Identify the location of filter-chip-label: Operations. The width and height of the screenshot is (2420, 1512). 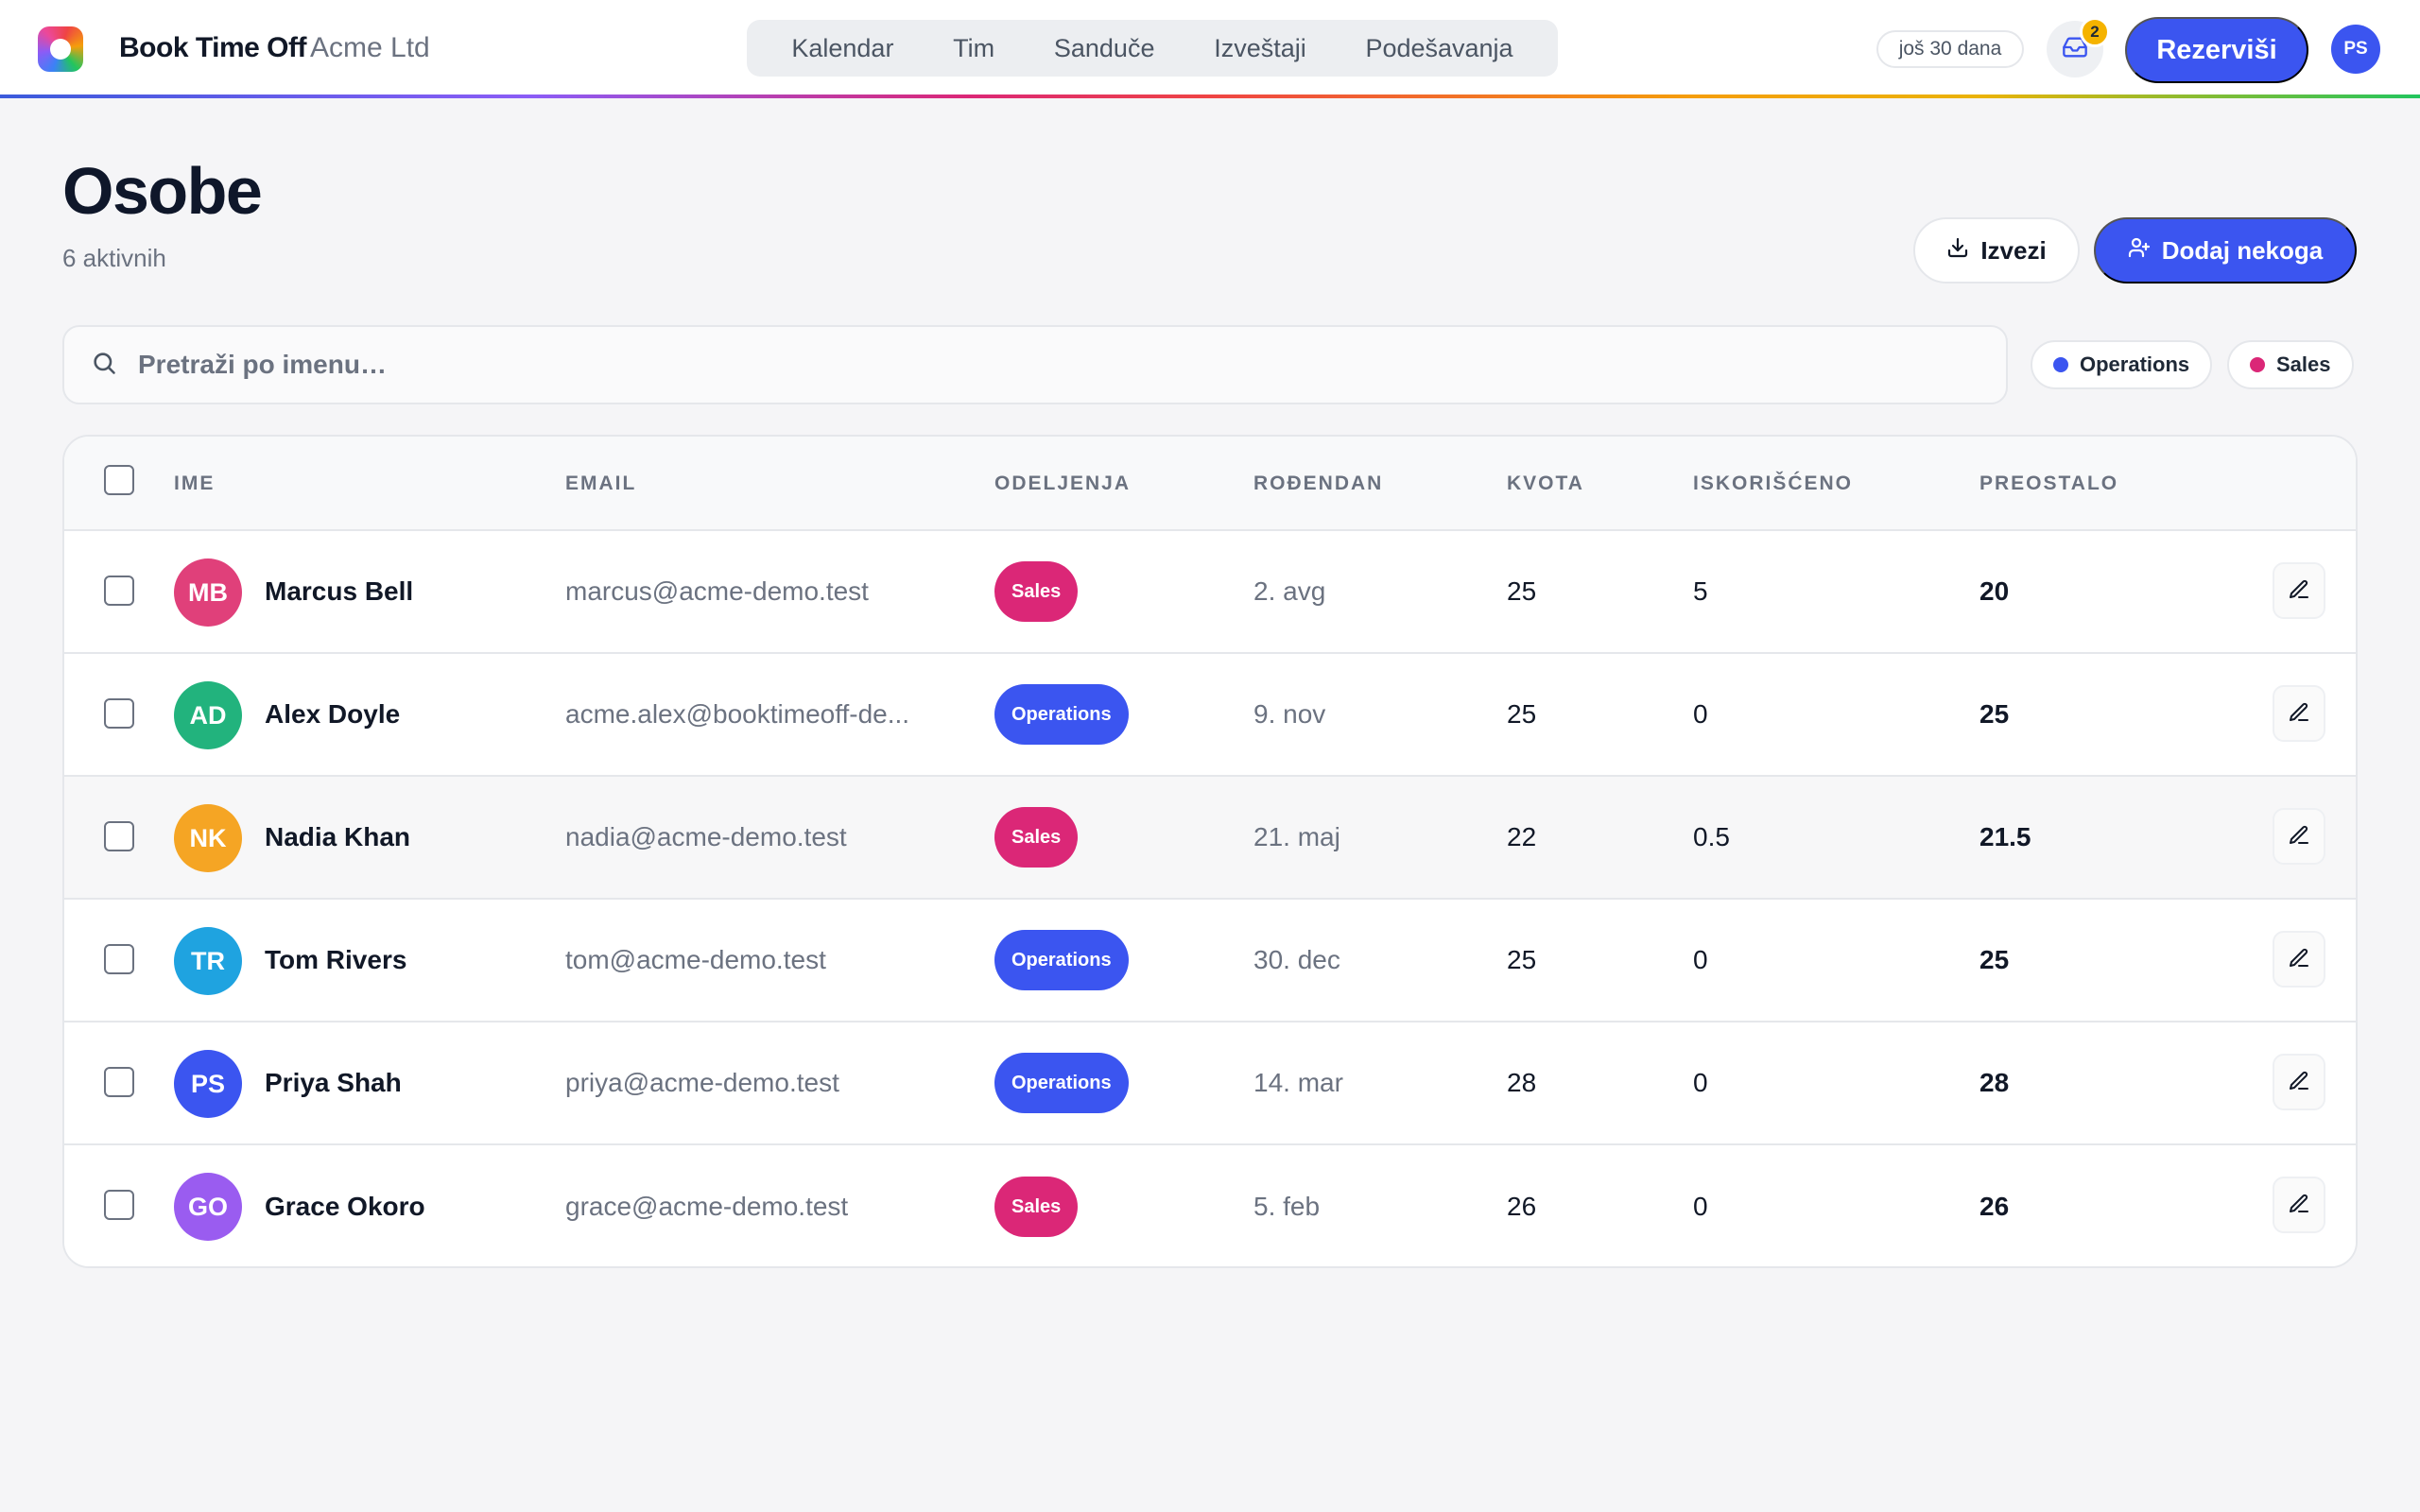
(2135, 364).